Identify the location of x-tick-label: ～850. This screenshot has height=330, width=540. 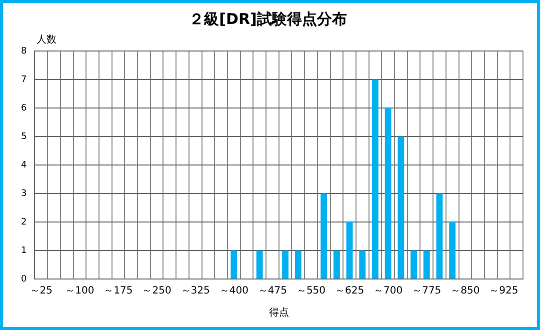
(465, 291).